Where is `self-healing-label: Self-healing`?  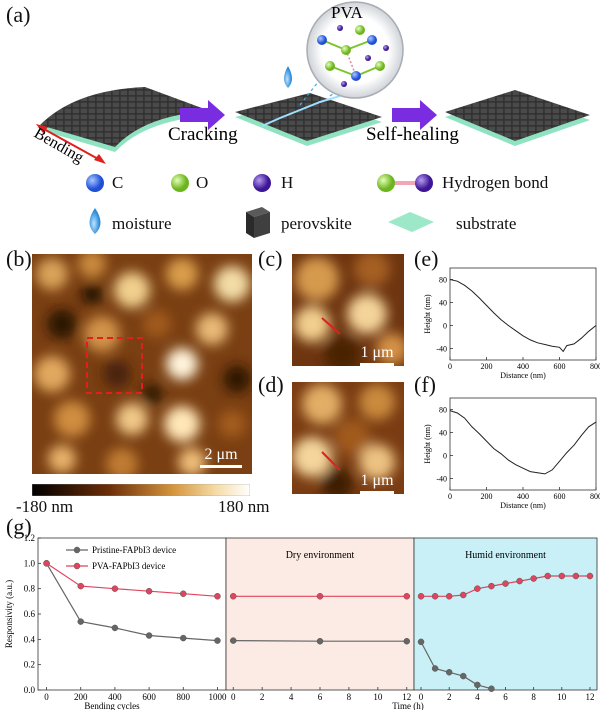 self-healing-label: Self-healing is located at coordinates (412, 134).